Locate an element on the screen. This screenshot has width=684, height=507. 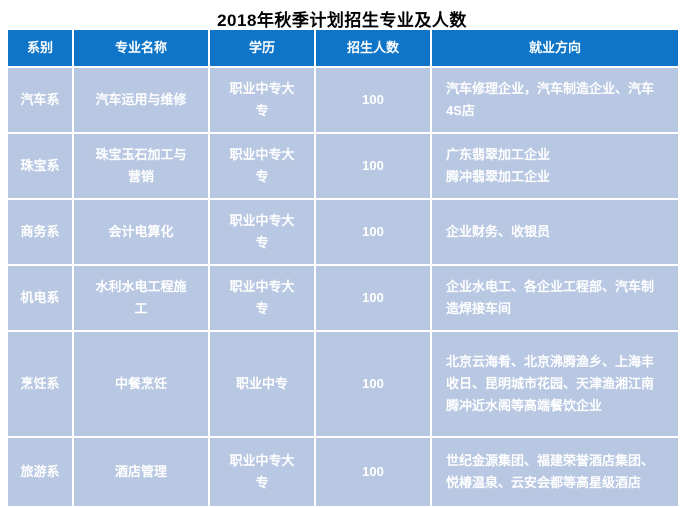
cell-employment: 世纪金源集团、福建荣誉酒店集团、悦椿温泉、云安会都等高星级酒店 is located at coordinates (555, 472).